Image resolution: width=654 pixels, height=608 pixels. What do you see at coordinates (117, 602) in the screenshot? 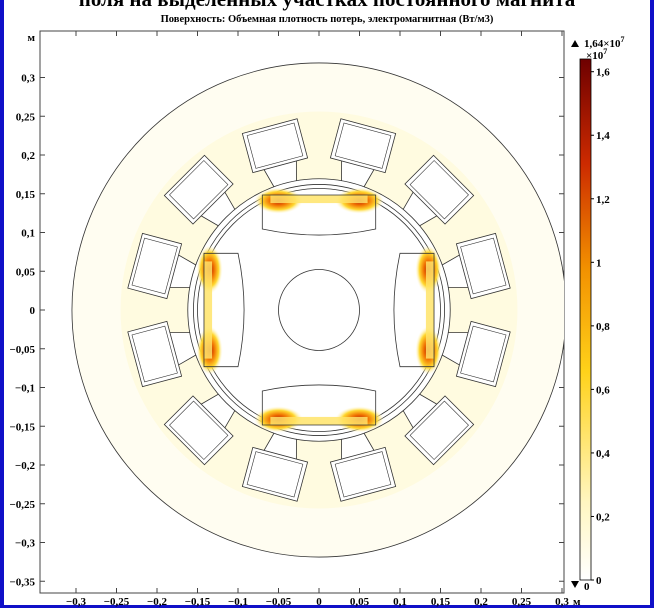
I see `x-tick-label: −0,25` at bounding box center [117, 602].